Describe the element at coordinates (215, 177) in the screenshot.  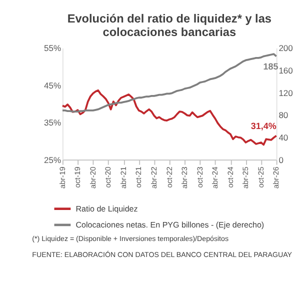
I see `x-tick-label: abr-24` at that location.